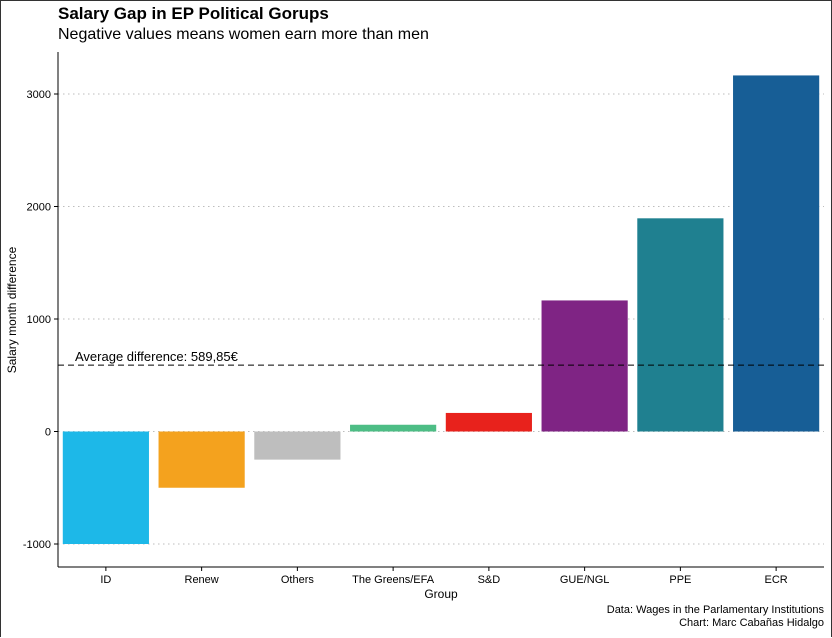 This screenshot has width=832, height=638. I want to click on x-tick-label: ID, so click(105, 580).